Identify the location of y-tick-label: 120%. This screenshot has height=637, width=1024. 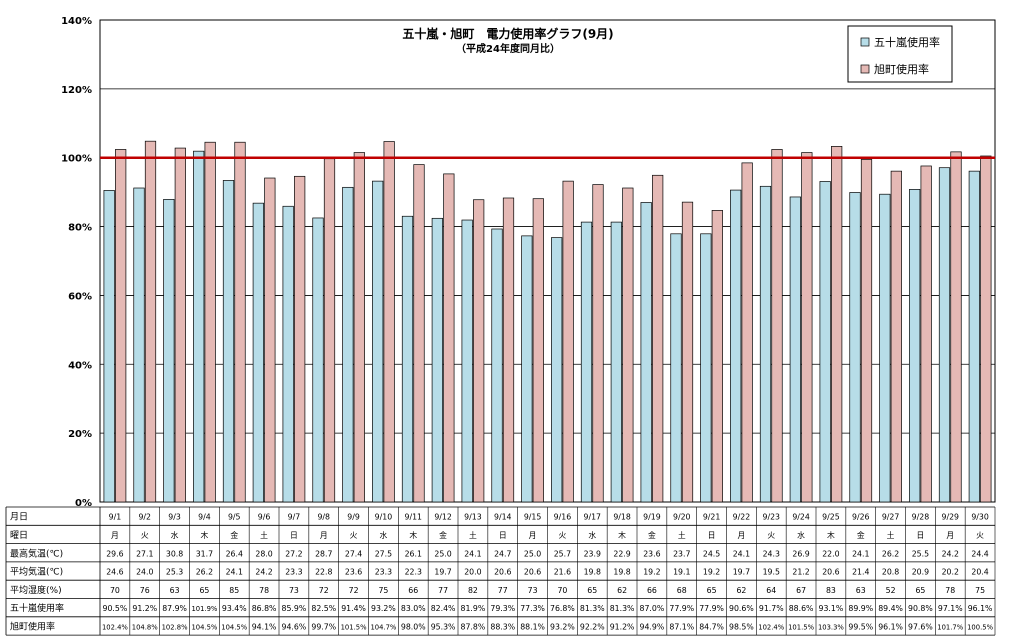
(76, 90).